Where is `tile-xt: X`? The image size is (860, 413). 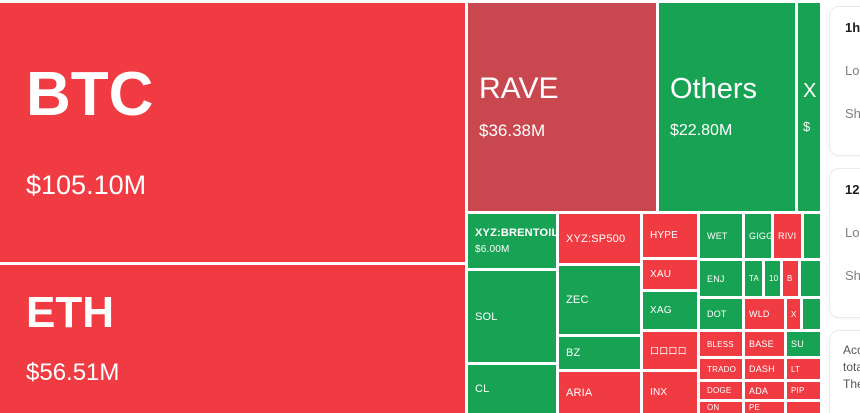 tile-xt: X is located at coordinates (793, 314).